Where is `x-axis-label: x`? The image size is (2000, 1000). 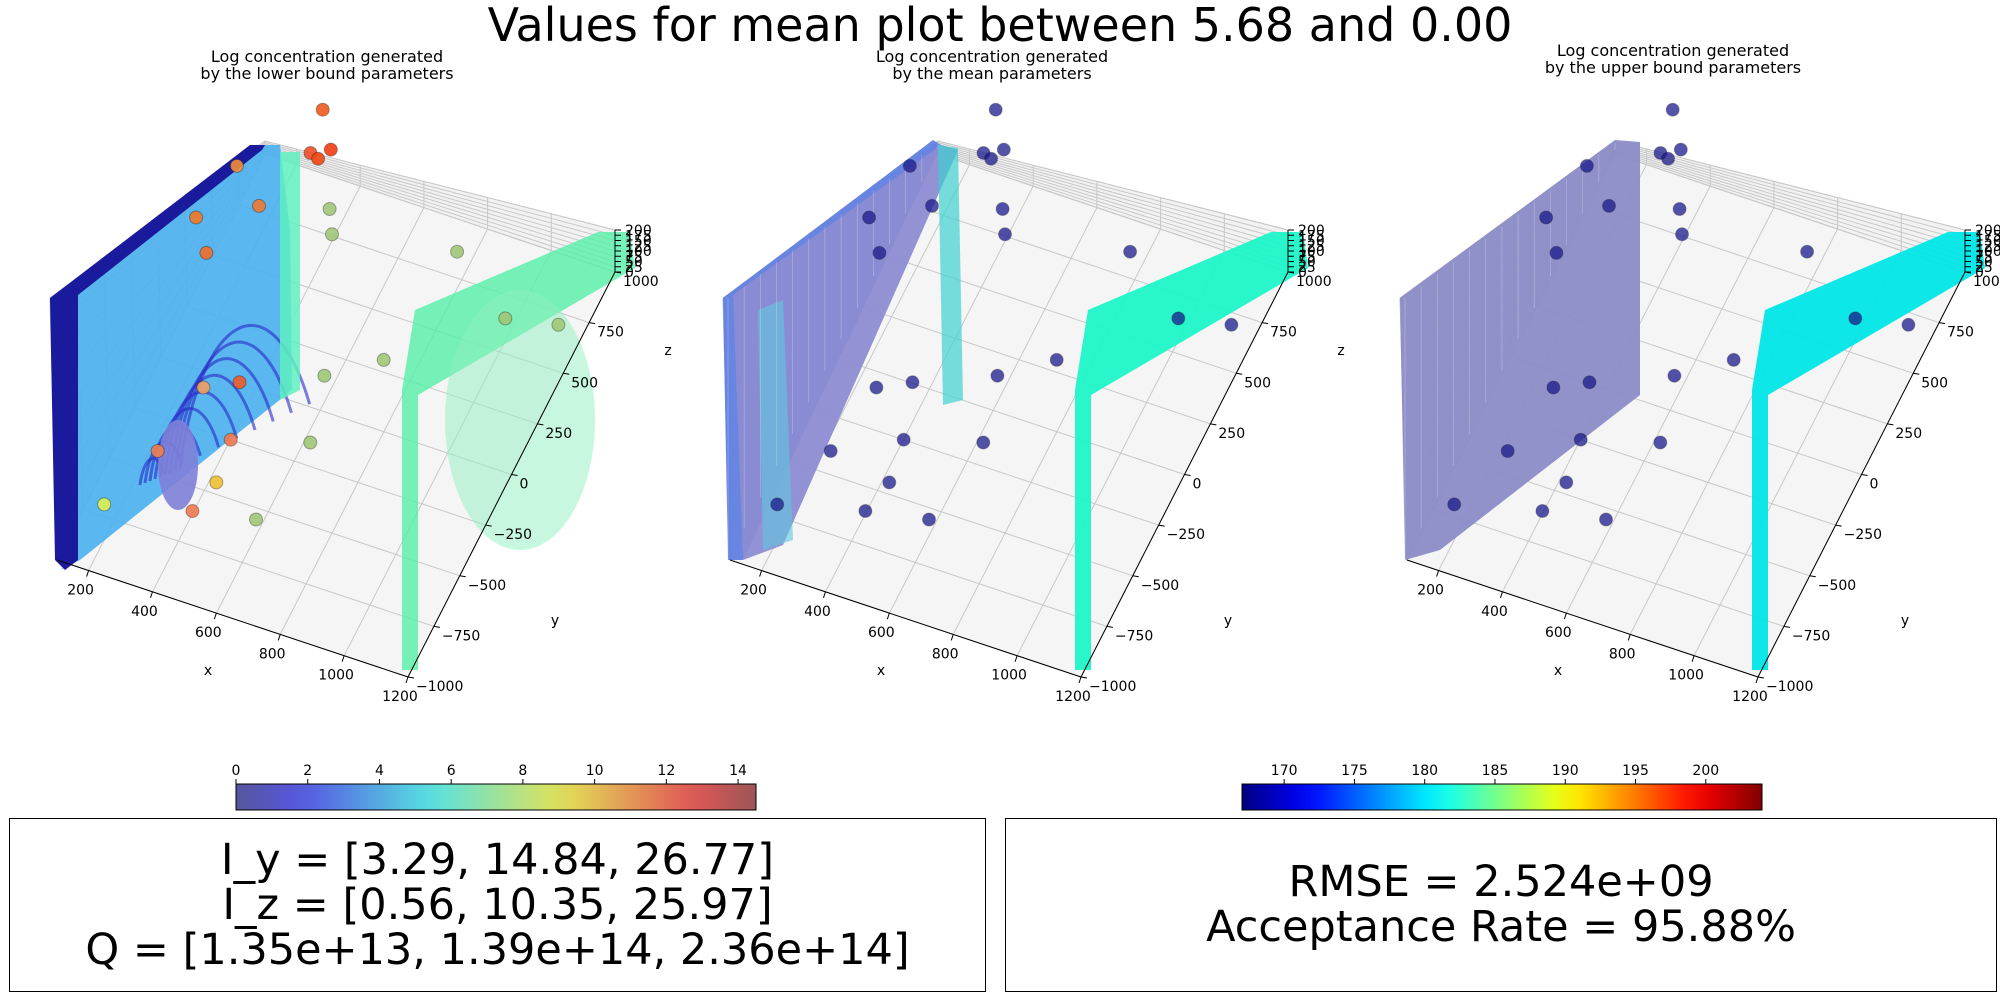 x-axis-label: x is located at coordinates (1558, 671).